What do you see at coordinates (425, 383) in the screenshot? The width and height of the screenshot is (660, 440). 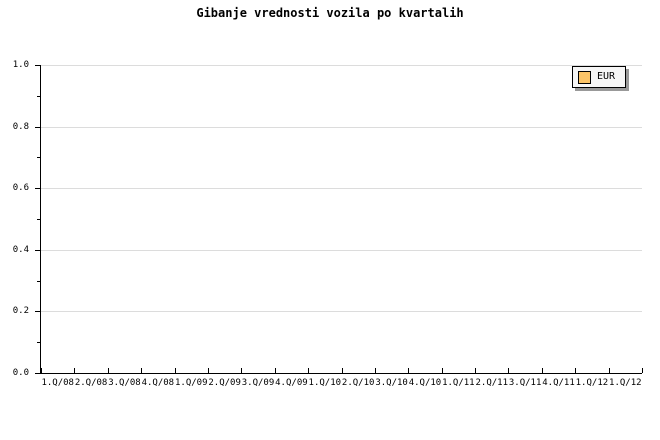 I see `x-tick-label: 4.Q/10` at bounding box center [425, 383].